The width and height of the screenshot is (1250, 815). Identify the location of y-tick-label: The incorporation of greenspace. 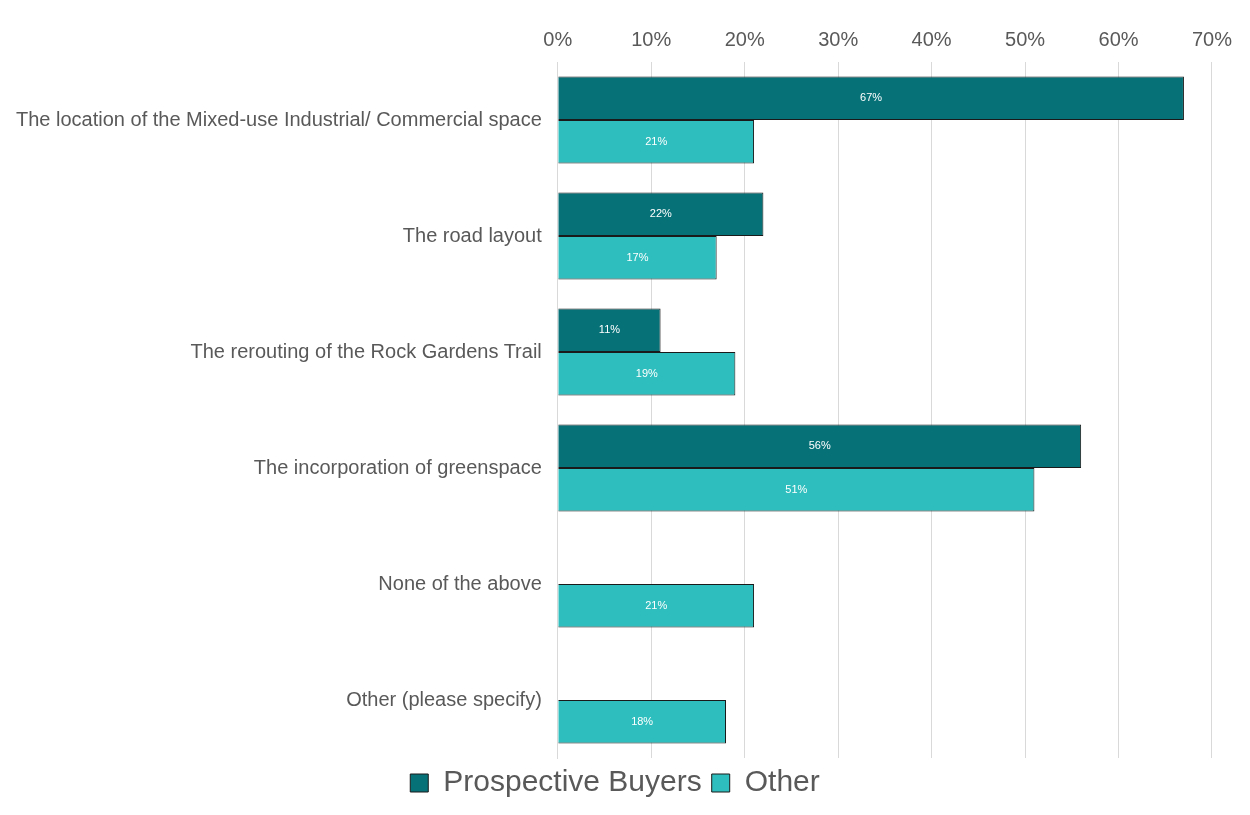
(397, 466).